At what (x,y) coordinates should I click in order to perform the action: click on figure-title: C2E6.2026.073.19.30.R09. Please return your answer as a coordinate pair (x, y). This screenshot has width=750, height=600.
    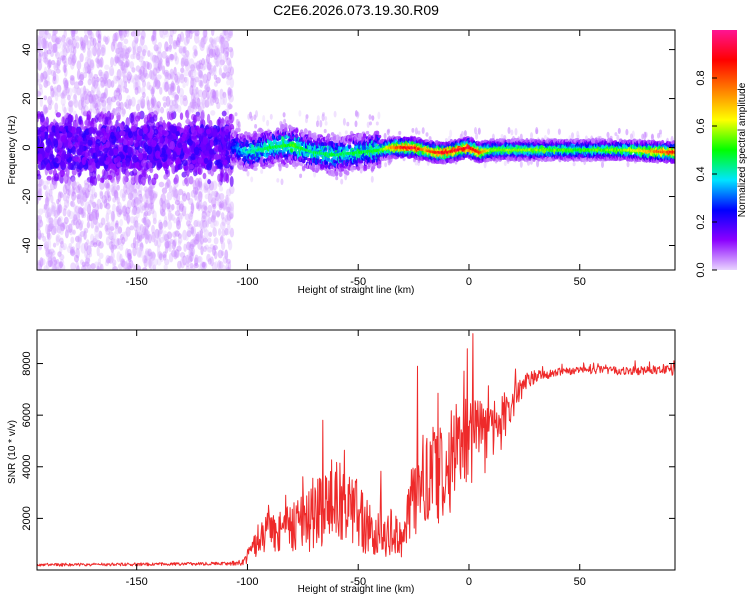
    Looking at the image, I should click on (356, 10).